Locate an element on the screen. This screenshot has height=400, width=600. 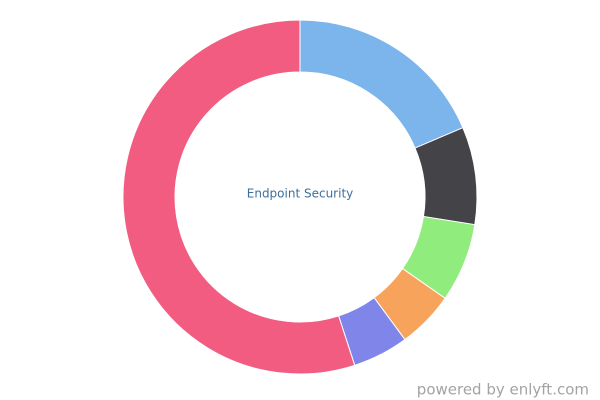
credit: powered by enlyft.com is located at coordinates (503, 390).